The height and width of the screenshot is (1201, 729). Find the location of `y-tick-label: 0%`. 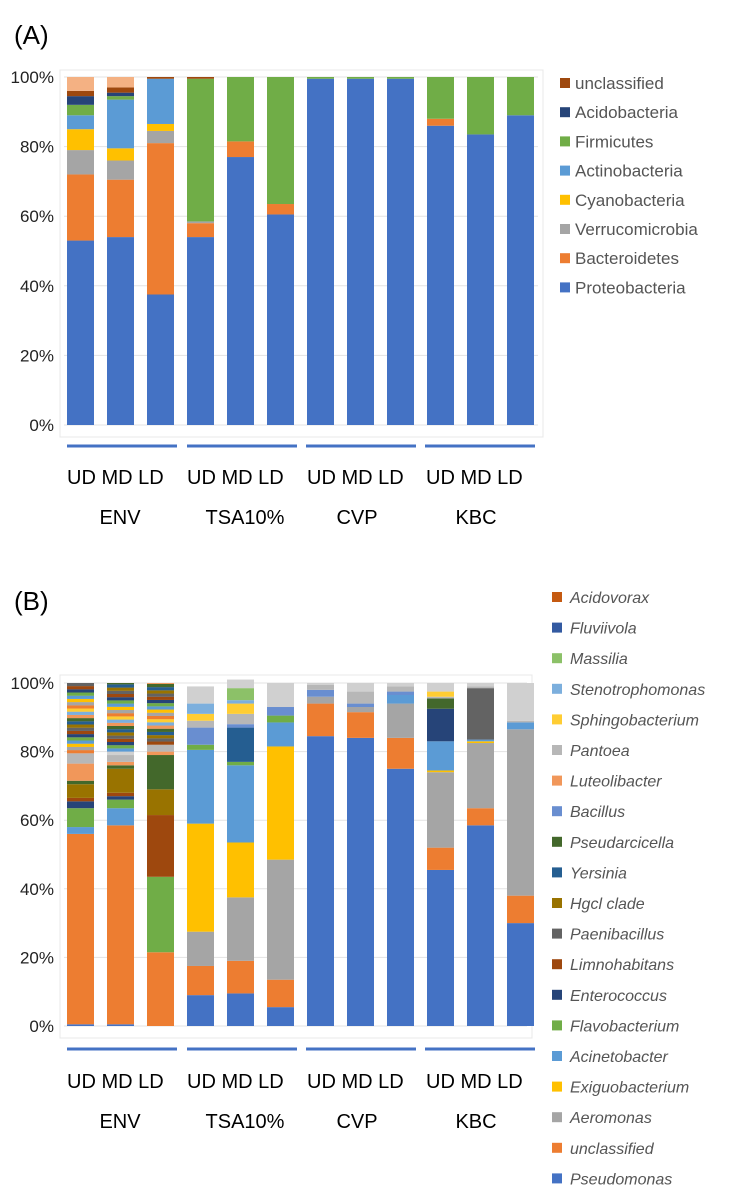

y-tick-label: 0% is located at coordinates (41, 1026).